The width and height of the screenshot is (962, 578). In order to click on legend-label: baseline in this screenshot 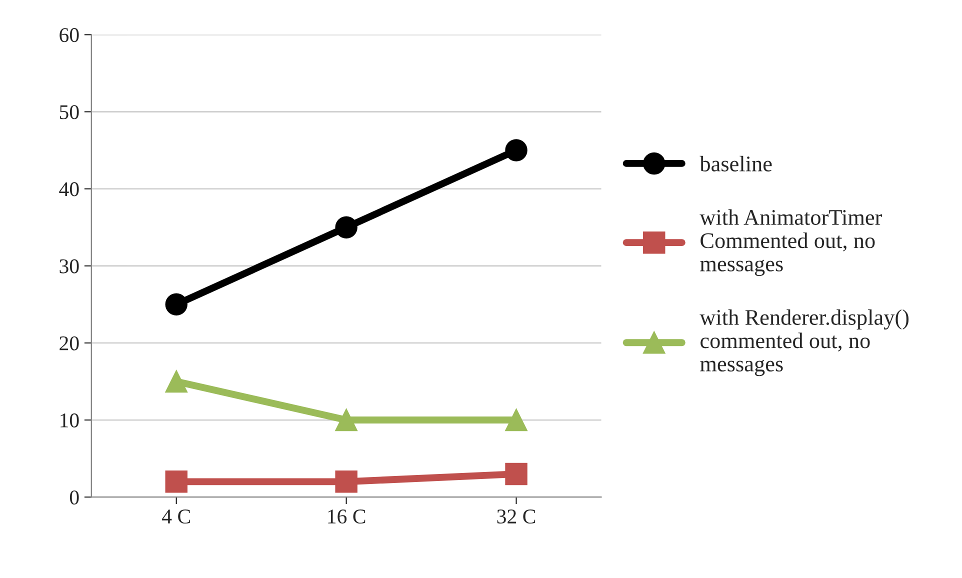, I will do `click(736, 164)`.